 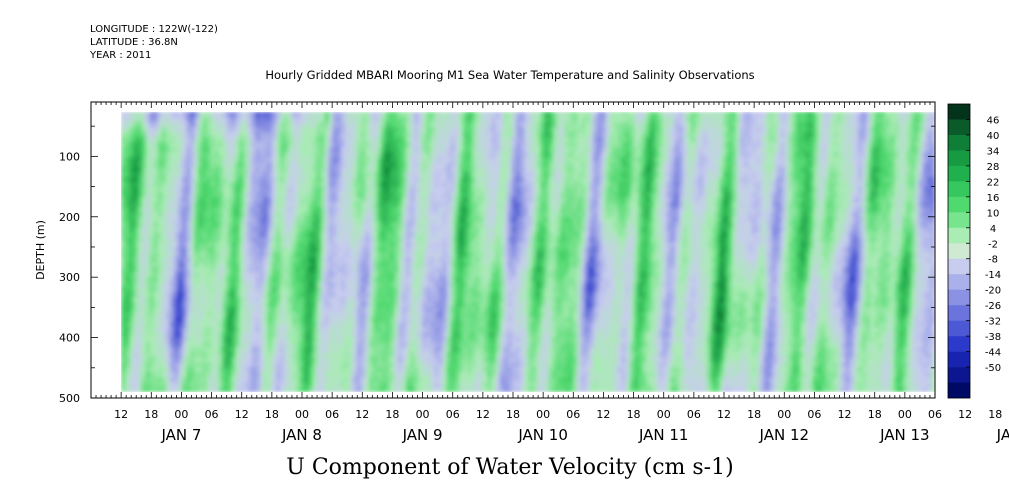 I want to click on colorbar-level-label: -14, so click(x=993, y=275).